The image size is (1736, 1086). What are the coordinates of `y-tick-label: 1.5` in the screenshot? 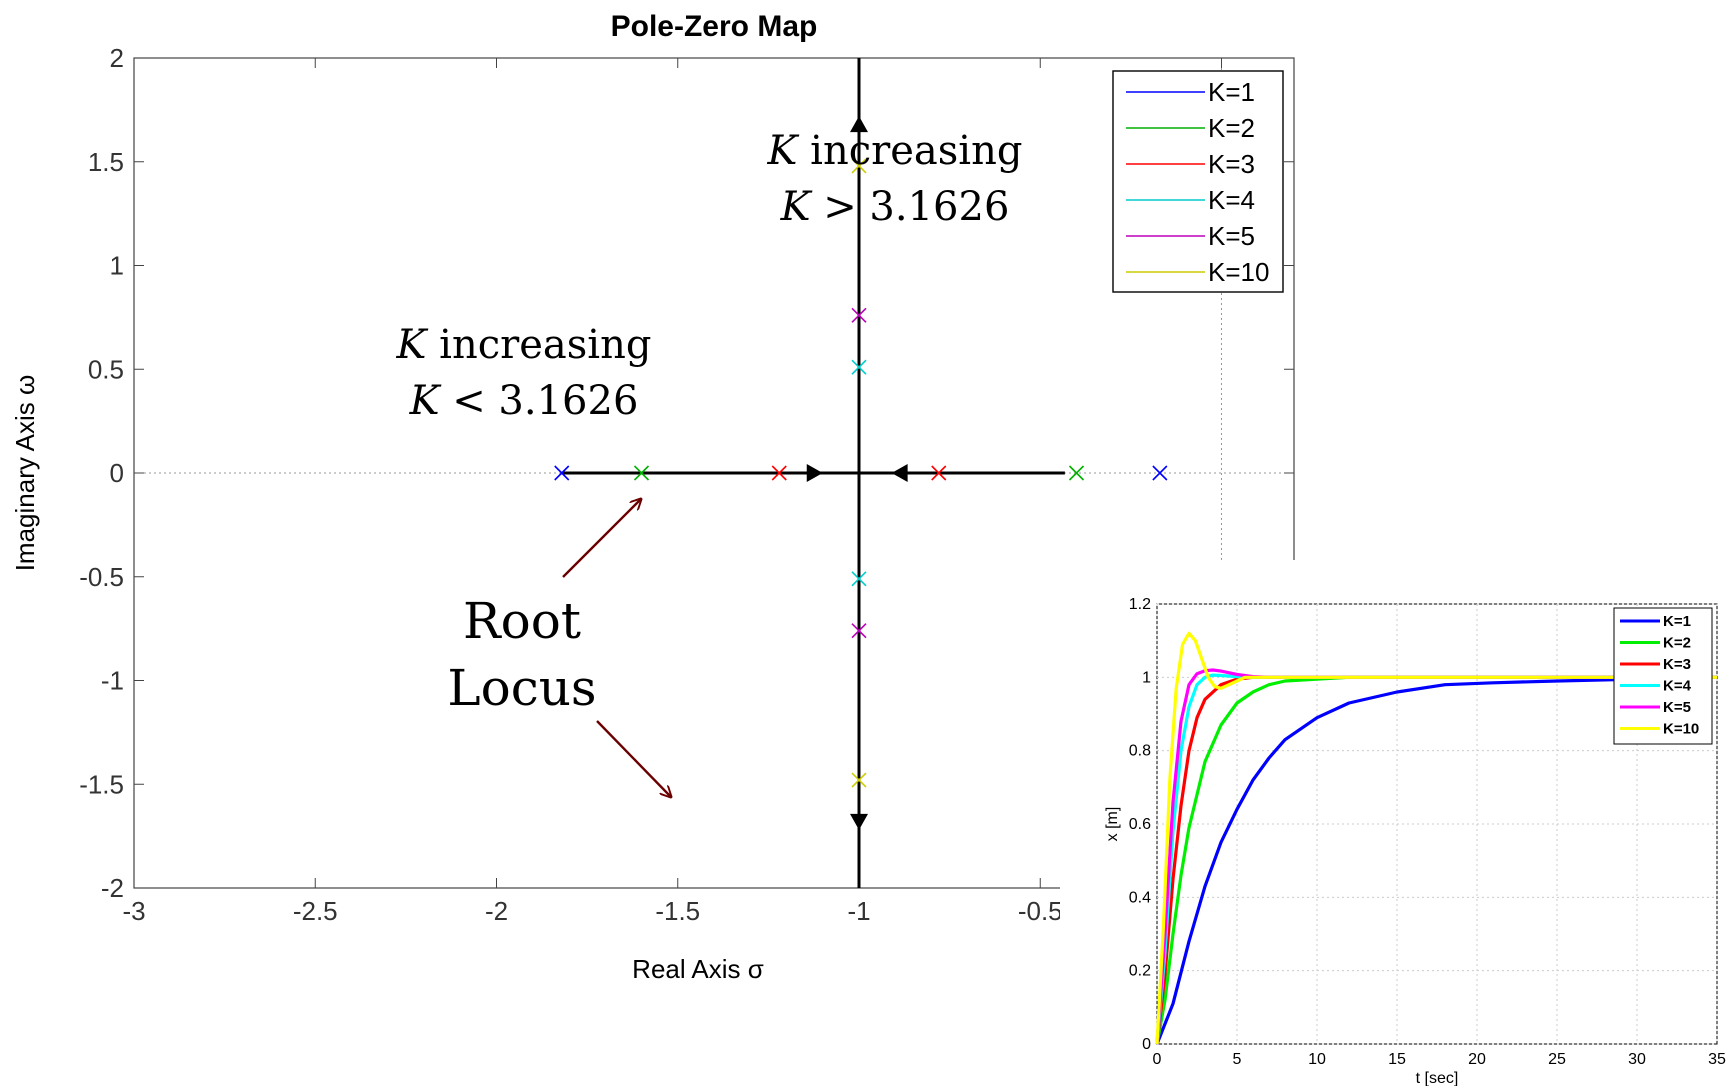 It's located at (106, 162).